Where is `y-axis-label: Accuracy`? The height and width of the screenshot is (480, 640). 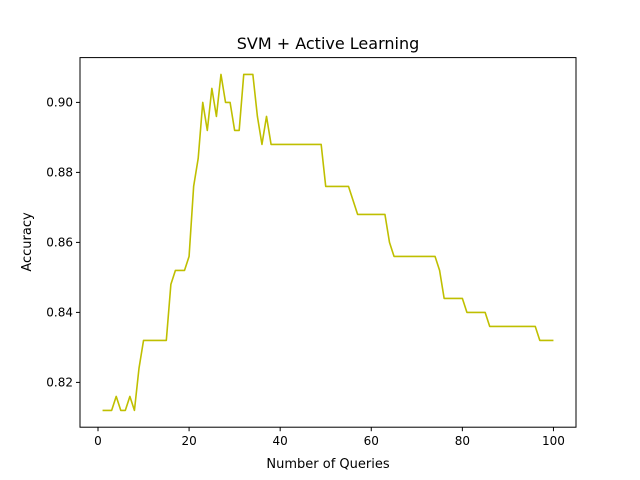
y-axis-label: Accuracy is located at coordinates (27, 242).